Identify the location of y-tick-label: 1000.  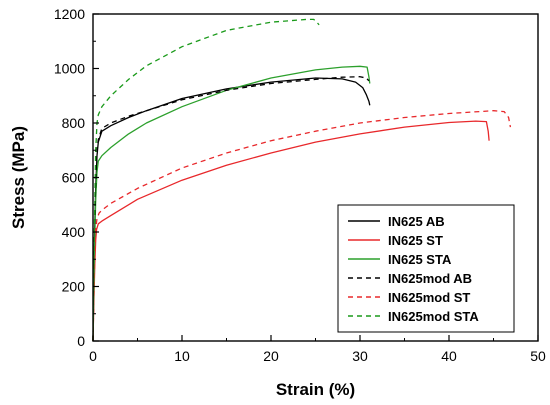
(69, 69).